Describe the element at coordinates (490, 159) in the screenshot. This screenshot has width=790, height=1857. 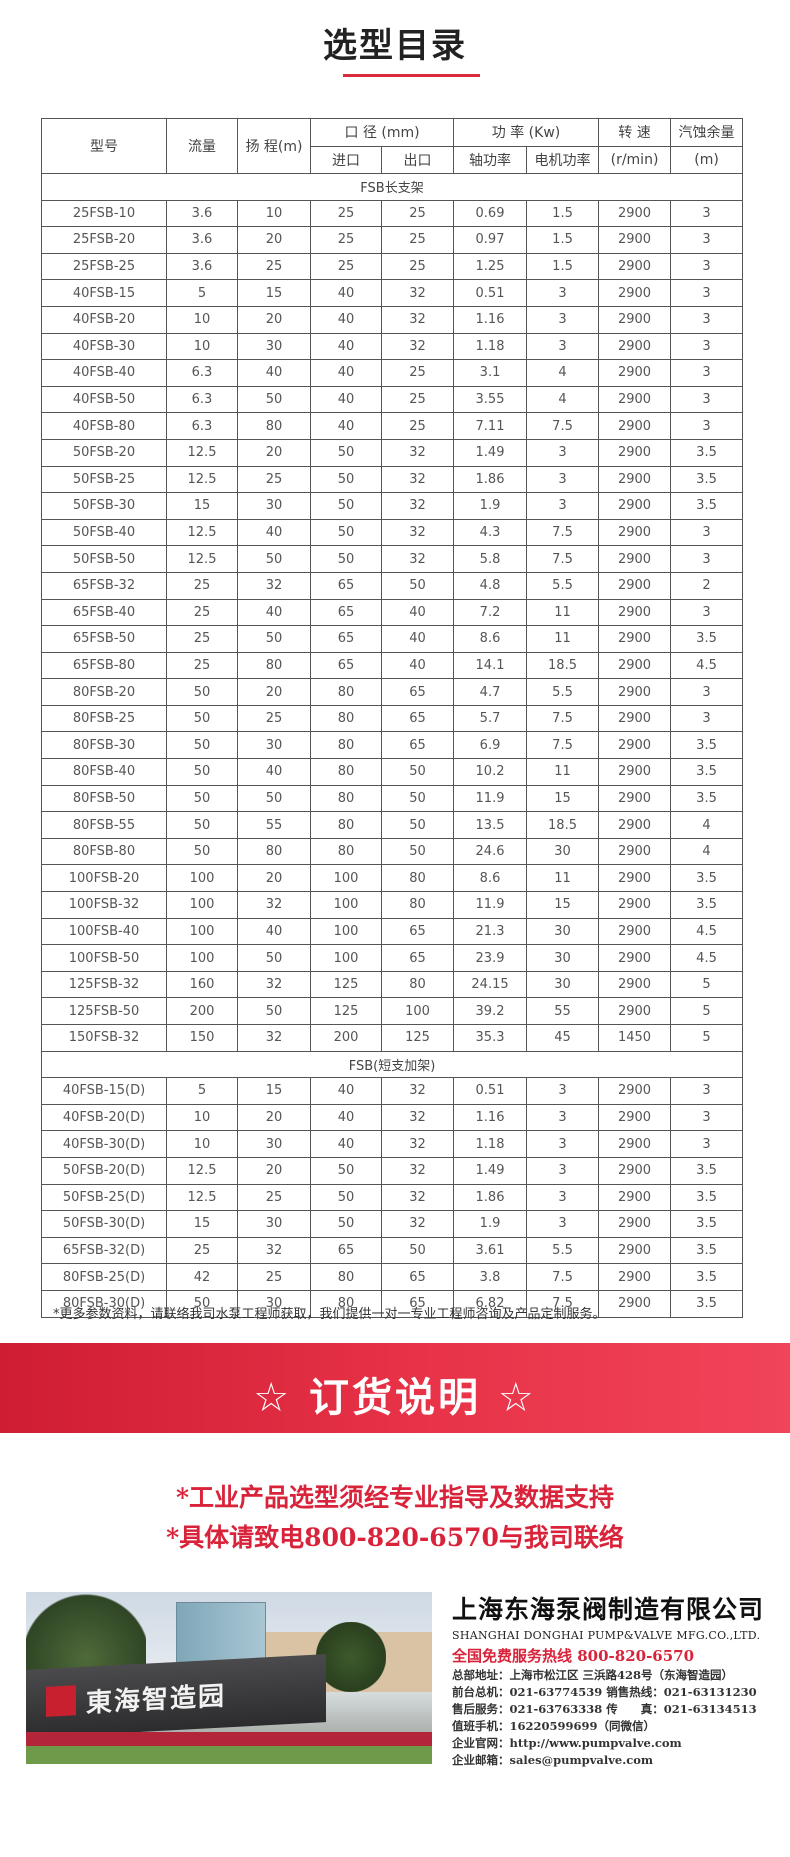
I see `header-shaft-power: 轴功率` at that location.